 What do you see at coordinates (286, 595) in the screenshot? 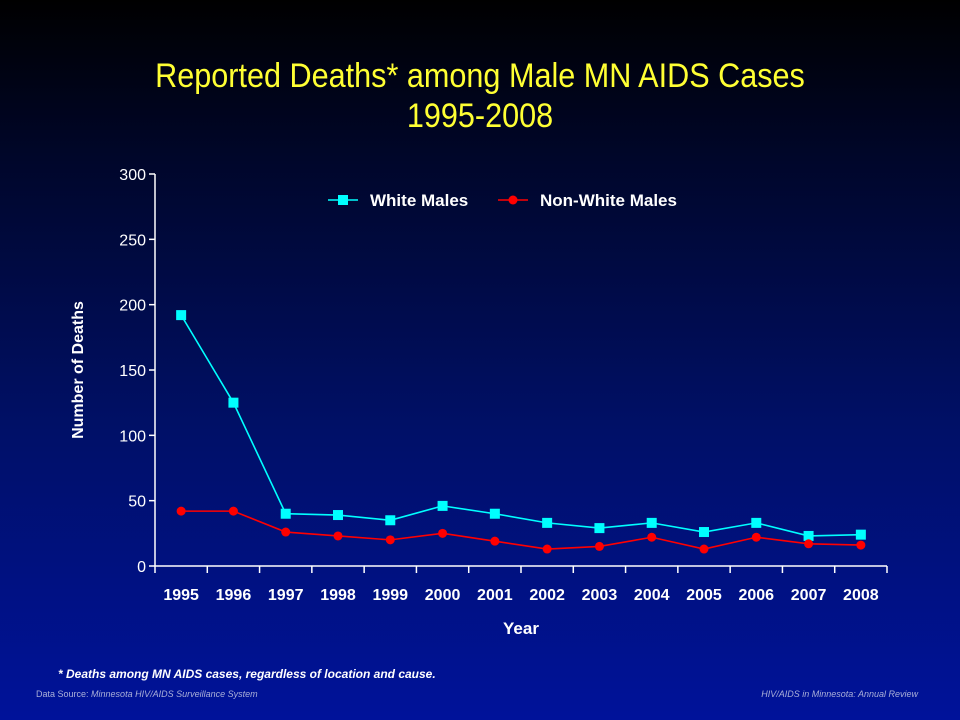
I see `x-tick-label: 1997` at bounding box center [286, 595].